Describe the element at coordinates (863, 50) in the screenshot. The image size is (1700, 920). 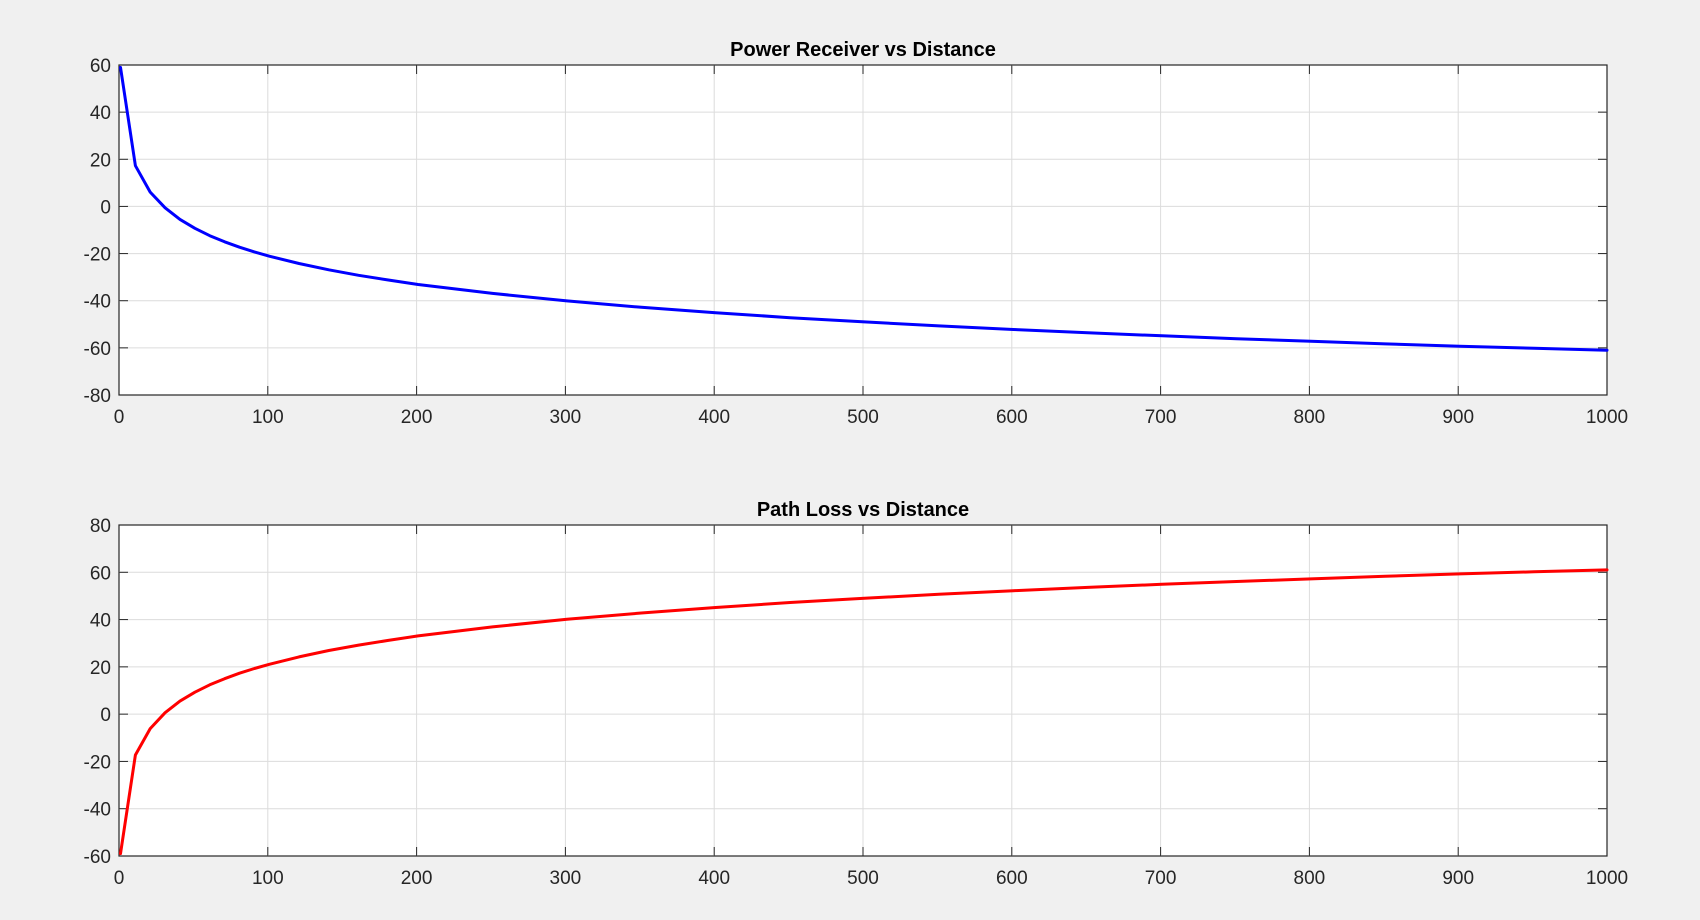
I see `power-receiver-title: Power Receiver vs Distance` at that location.